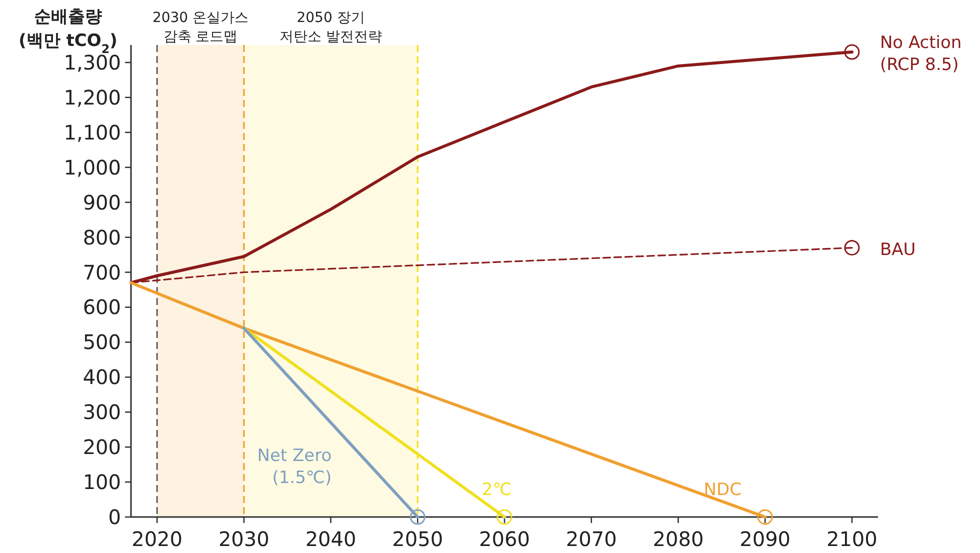 The image size is (980, 553). What do you see at coordinates (497, 490) in the screenshot?
I see `series-label: 2℃` at bounding box center [497, 490].